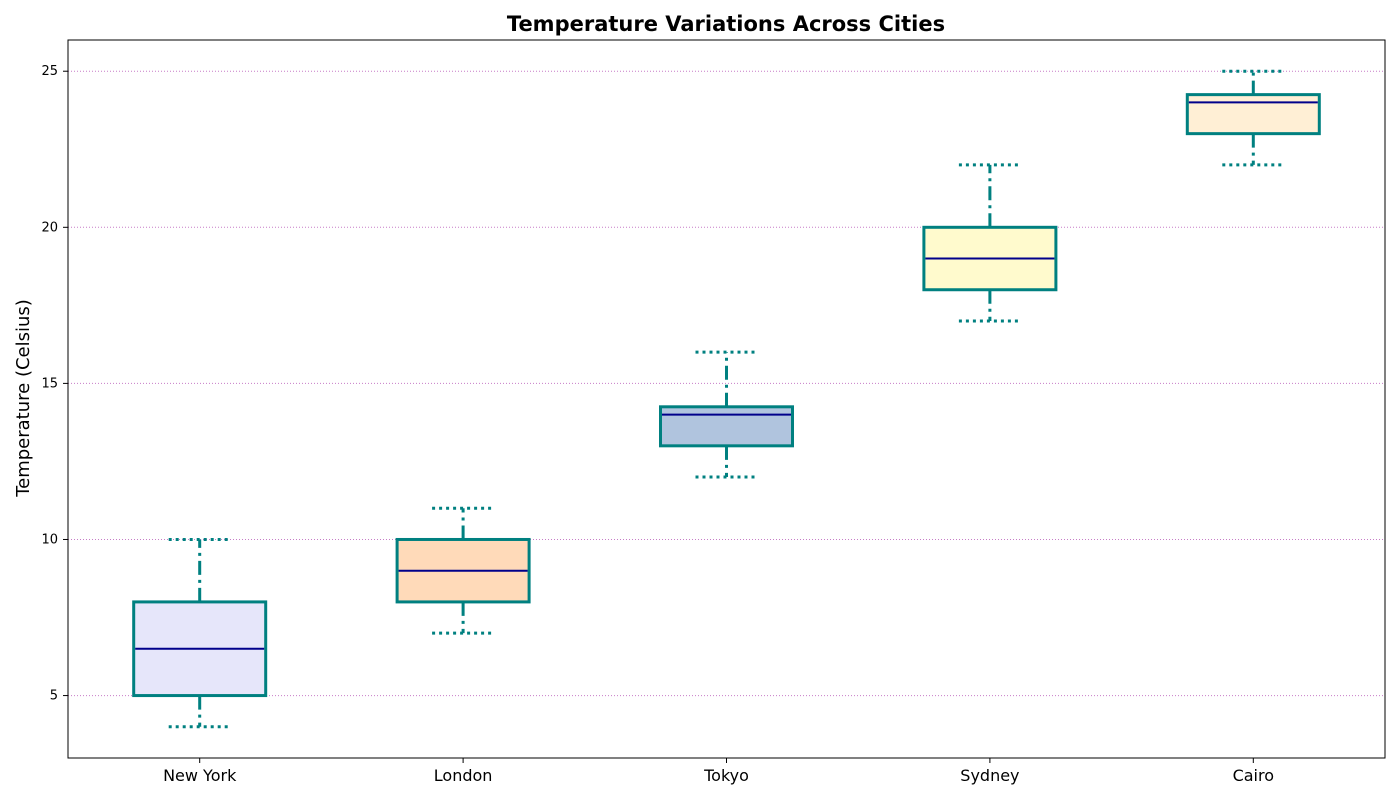  What do you see at coordinates (49, 539) in the screenshot?
I see `y-tick-label-10: 10` at bounding box center [49, 539].